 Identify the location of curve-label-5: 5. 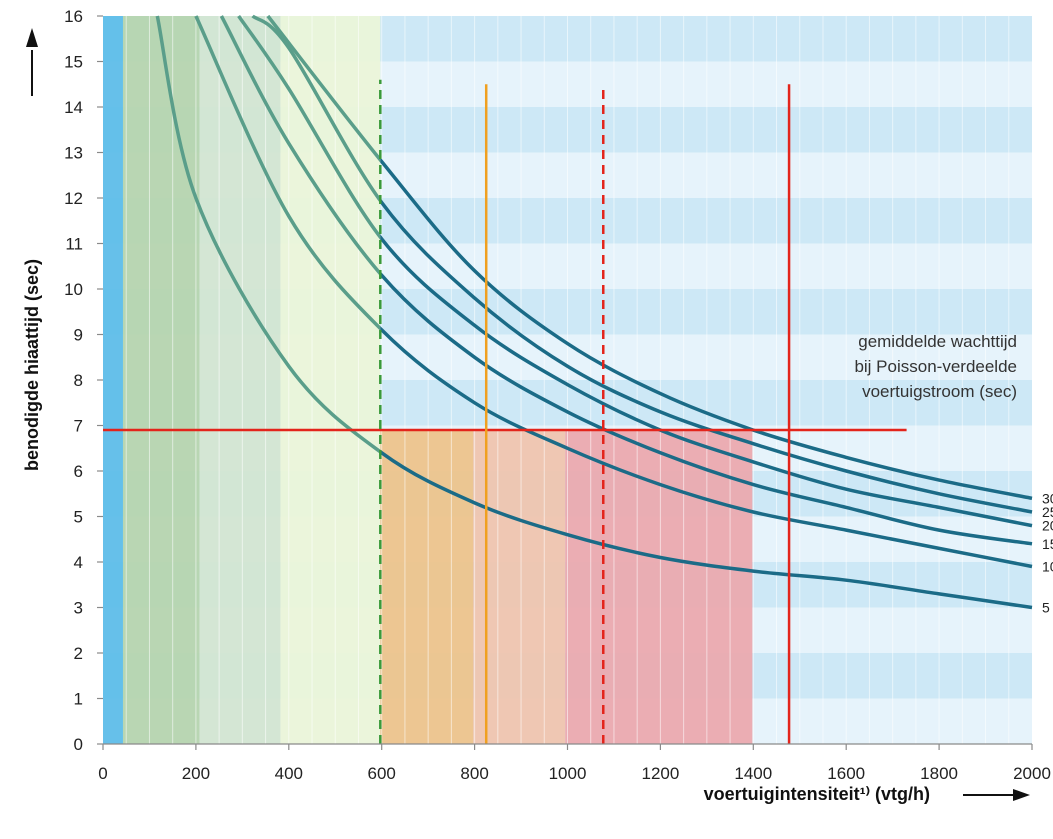
(1046, 608).